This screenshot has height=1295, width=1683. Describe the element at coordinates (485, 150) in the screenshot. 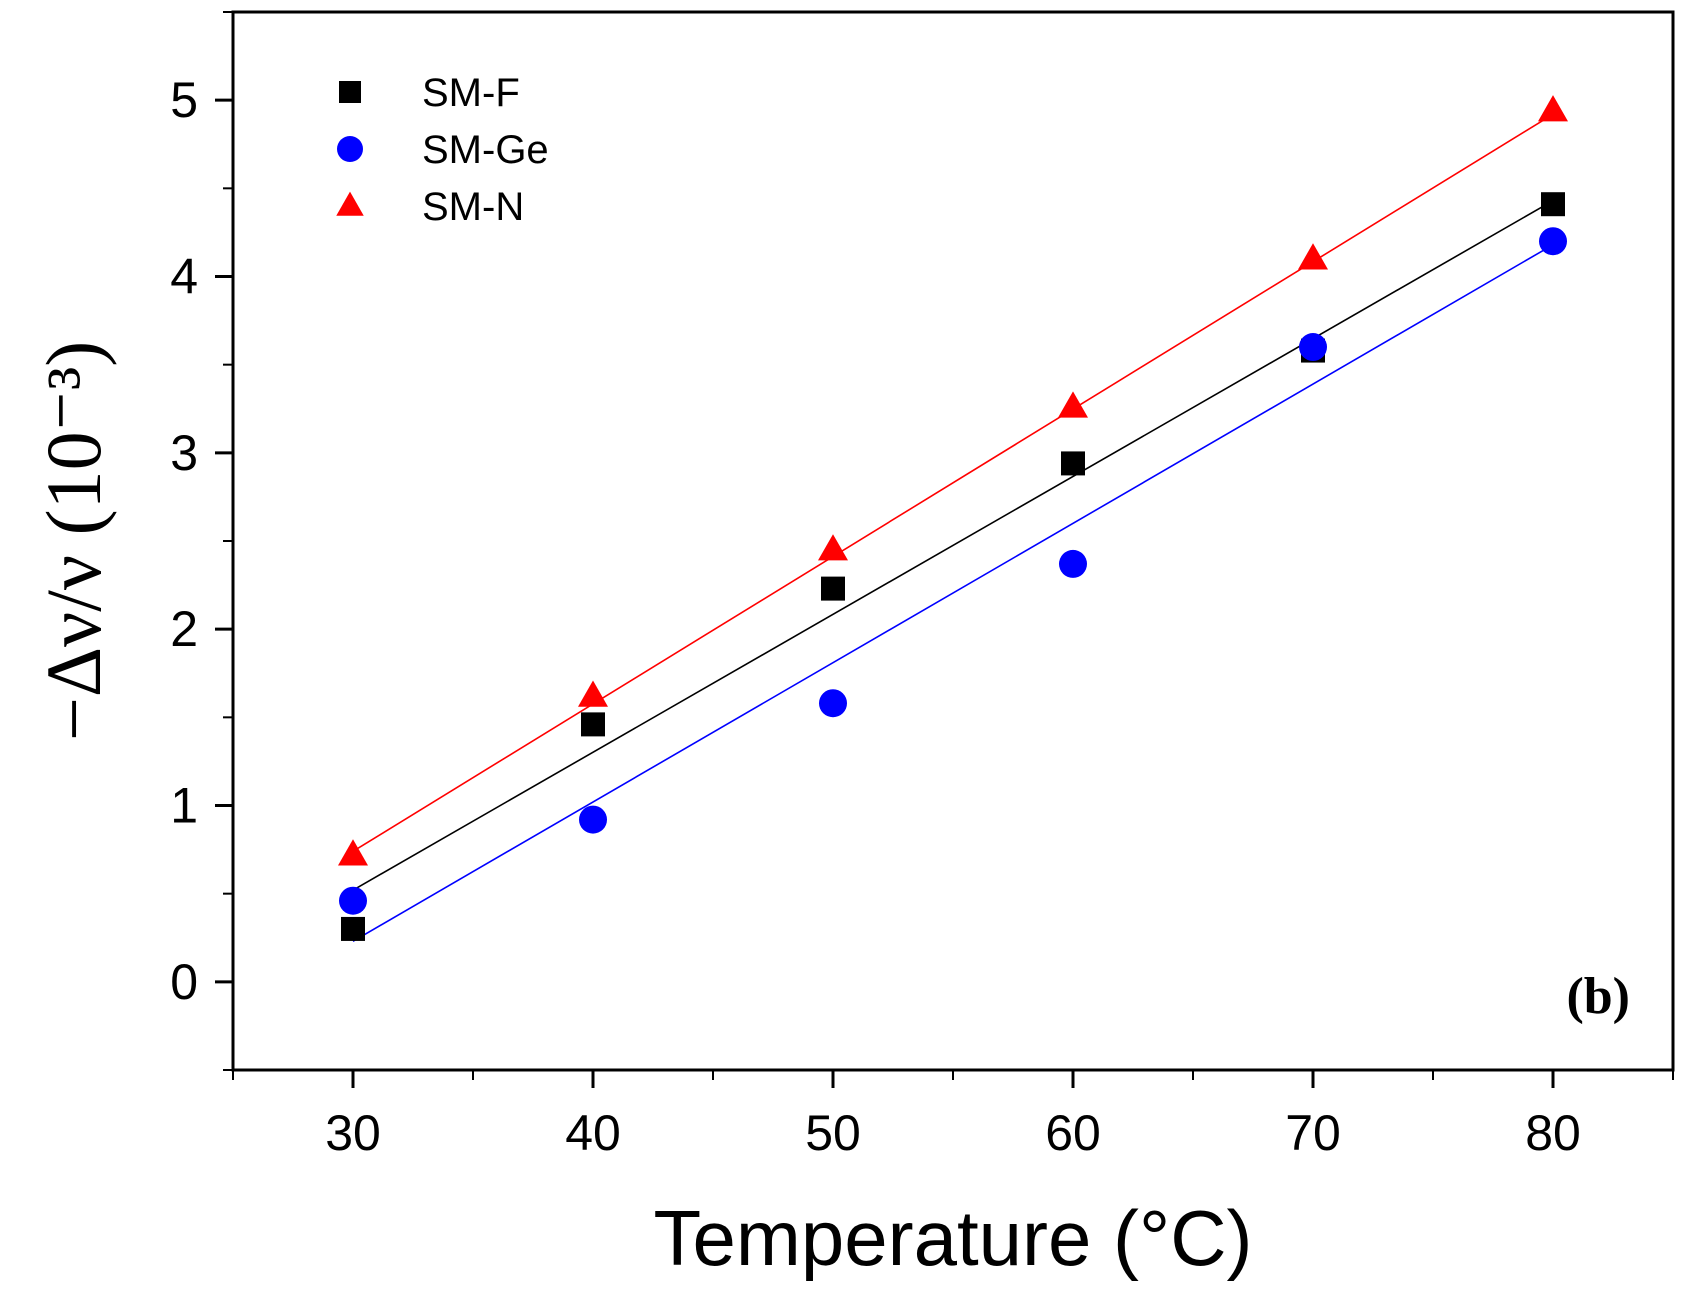

I see `legend-label-sm-ge: SM-Ge` at that location.